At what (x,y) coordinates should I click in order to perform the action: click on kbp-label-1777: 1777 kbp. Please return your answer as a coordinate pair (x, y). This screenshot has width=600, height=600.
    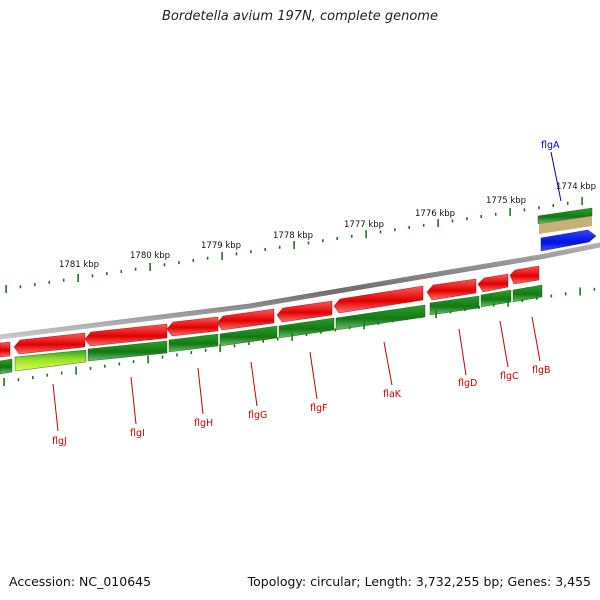
    Looking at the image, I should click on (364, 225).